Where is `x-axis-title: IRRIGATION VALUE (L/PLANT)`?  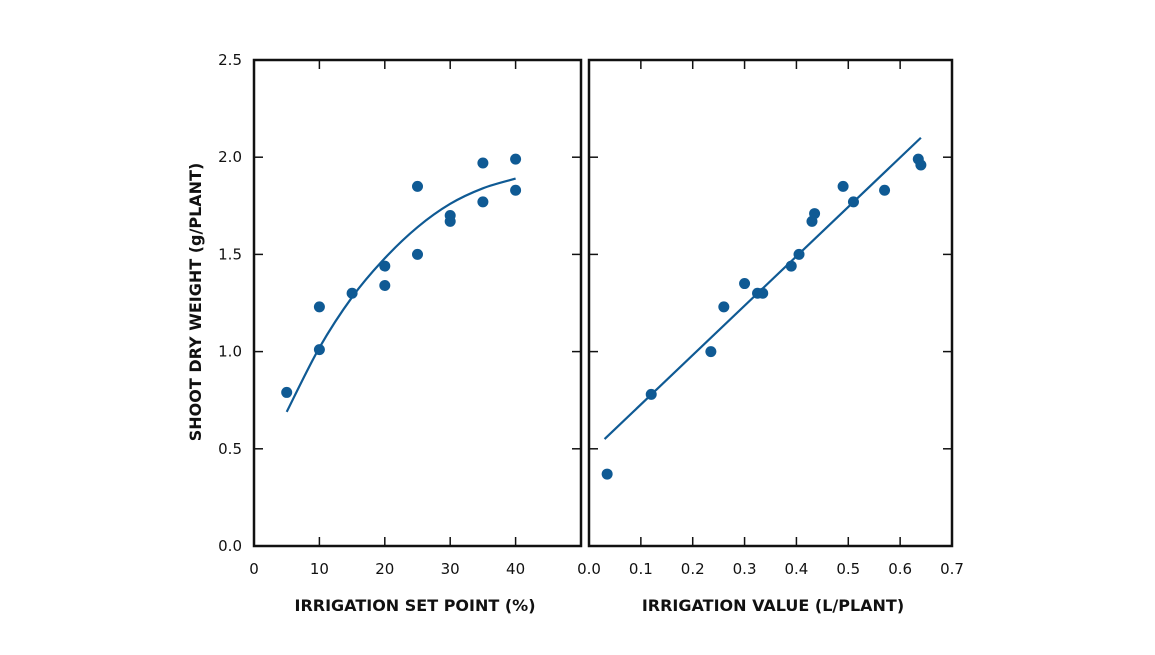
x-axis-title: IRRIGATION VALUE (L/PLANT) is located at coordinates (773, 605).